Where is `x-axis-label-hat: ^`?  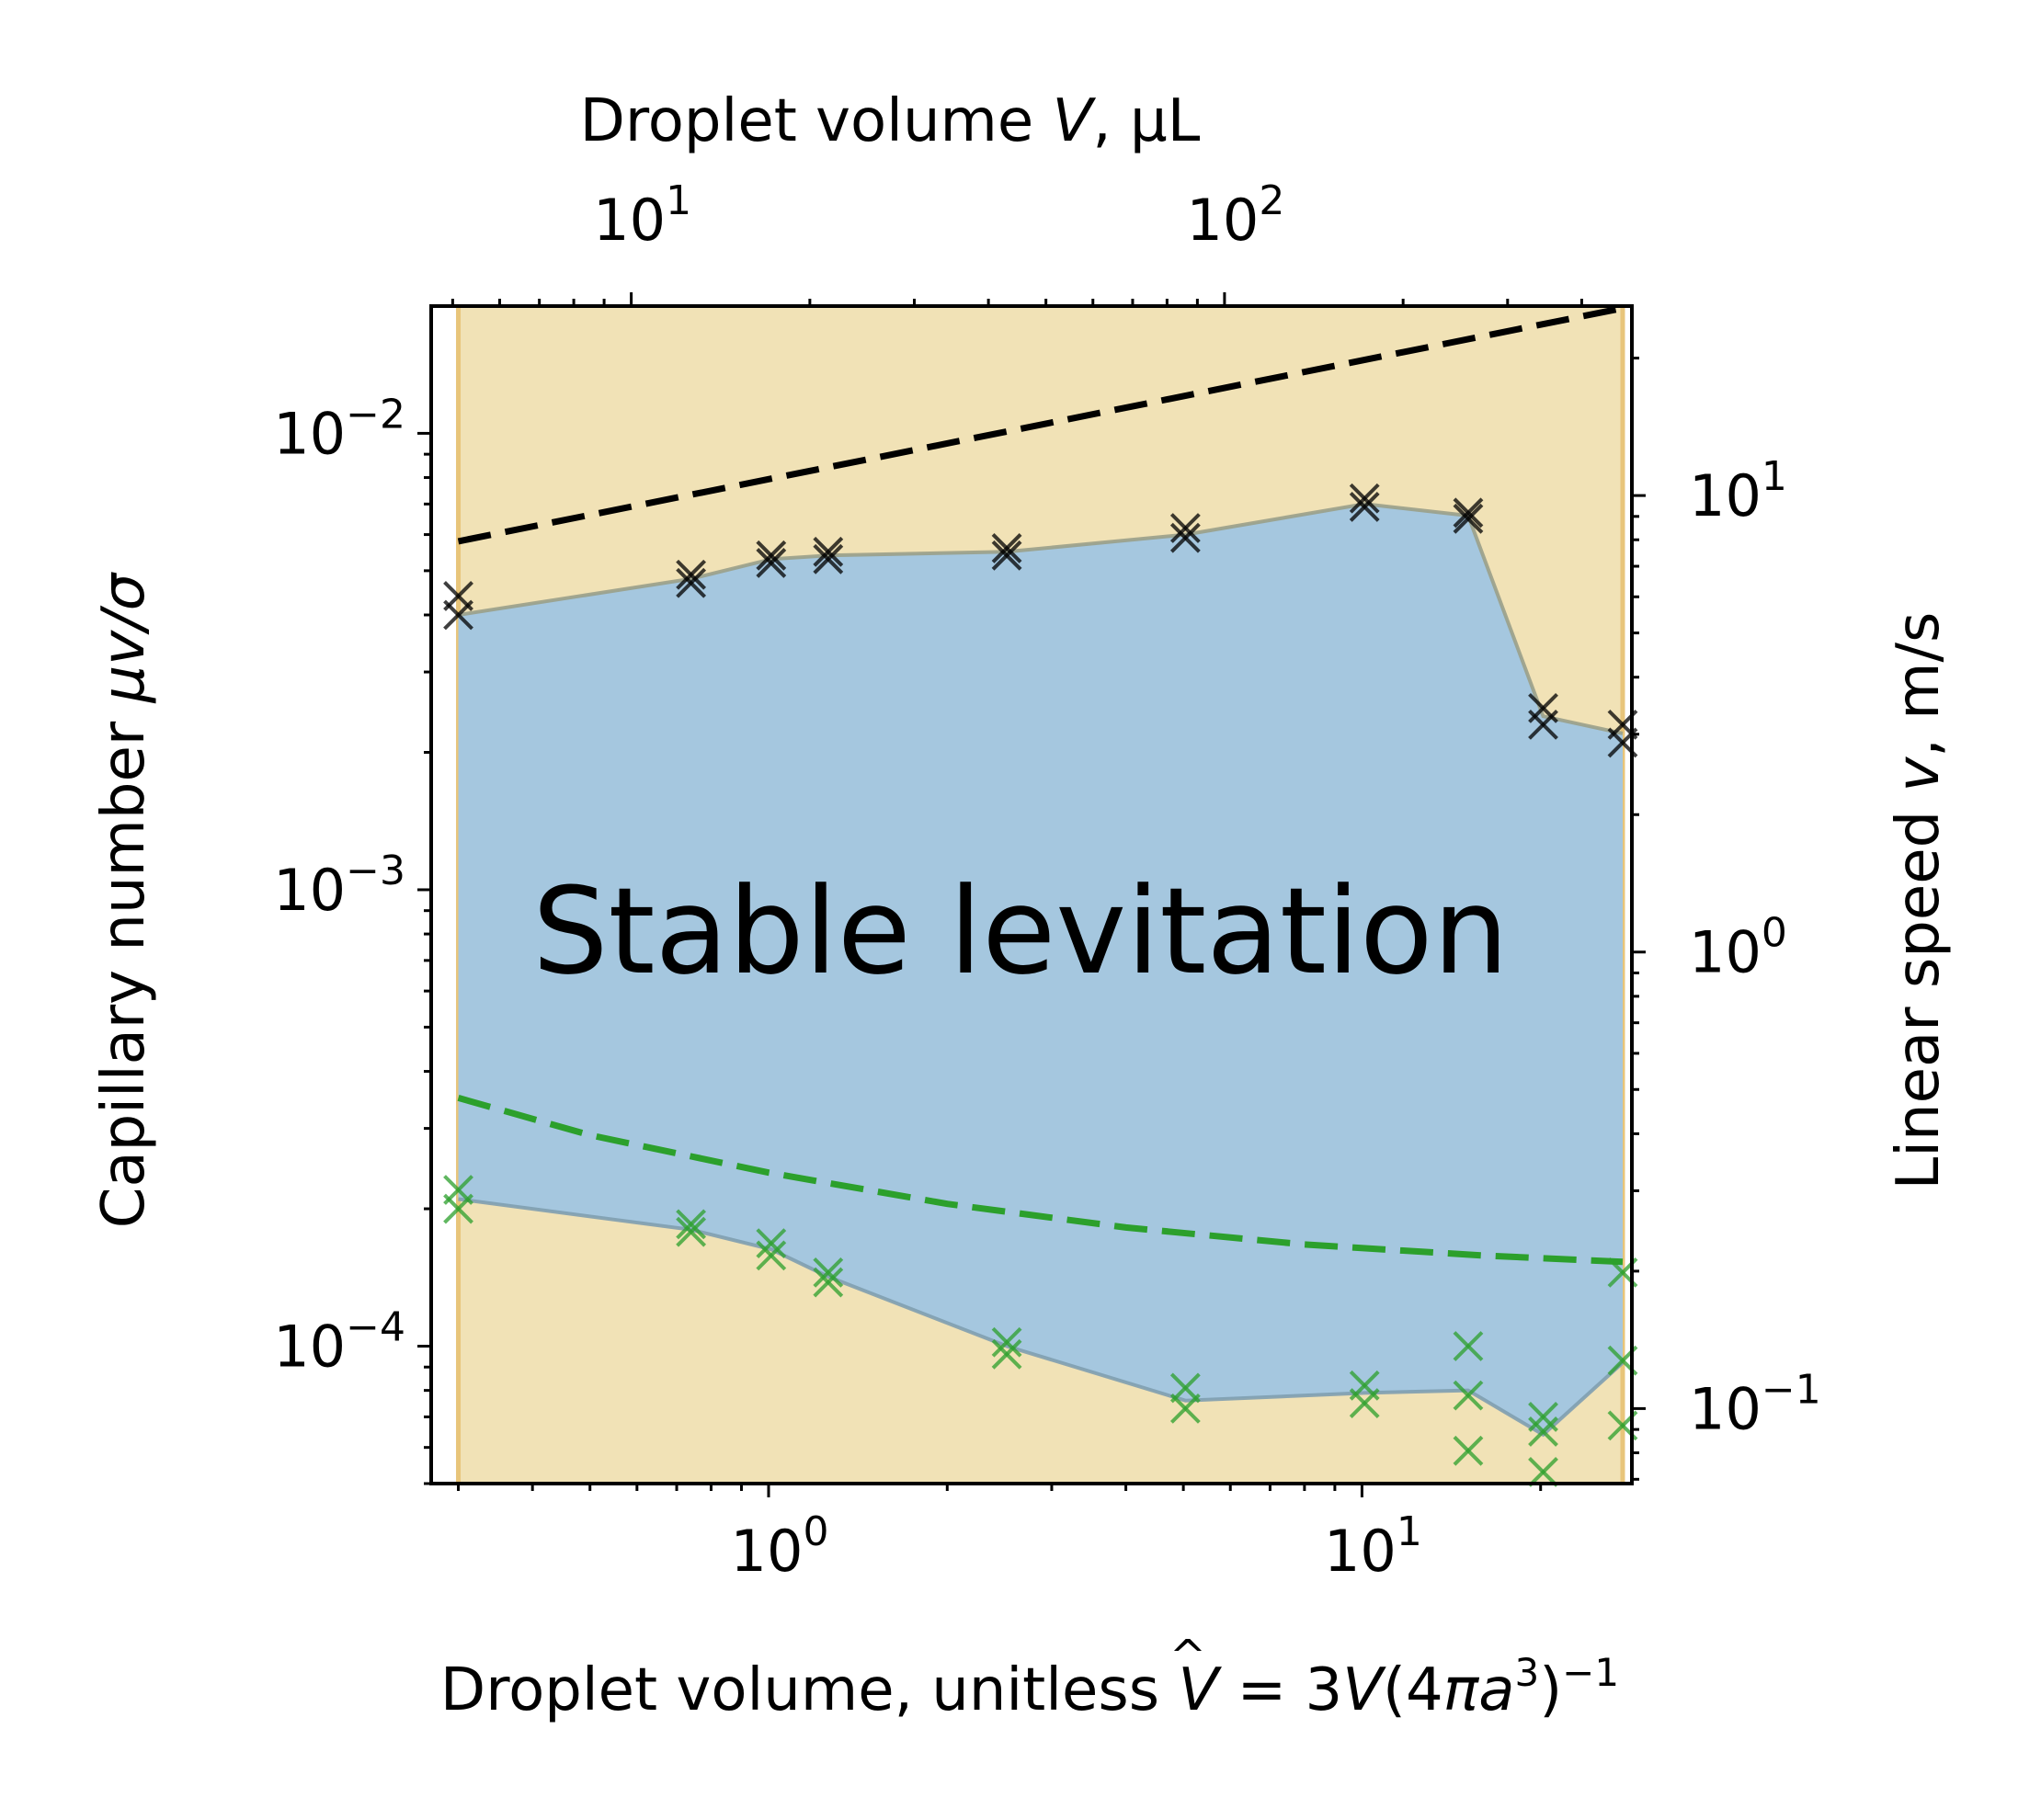 x-axis-label-hat: ^ is located at coordinates (1188, 1656).